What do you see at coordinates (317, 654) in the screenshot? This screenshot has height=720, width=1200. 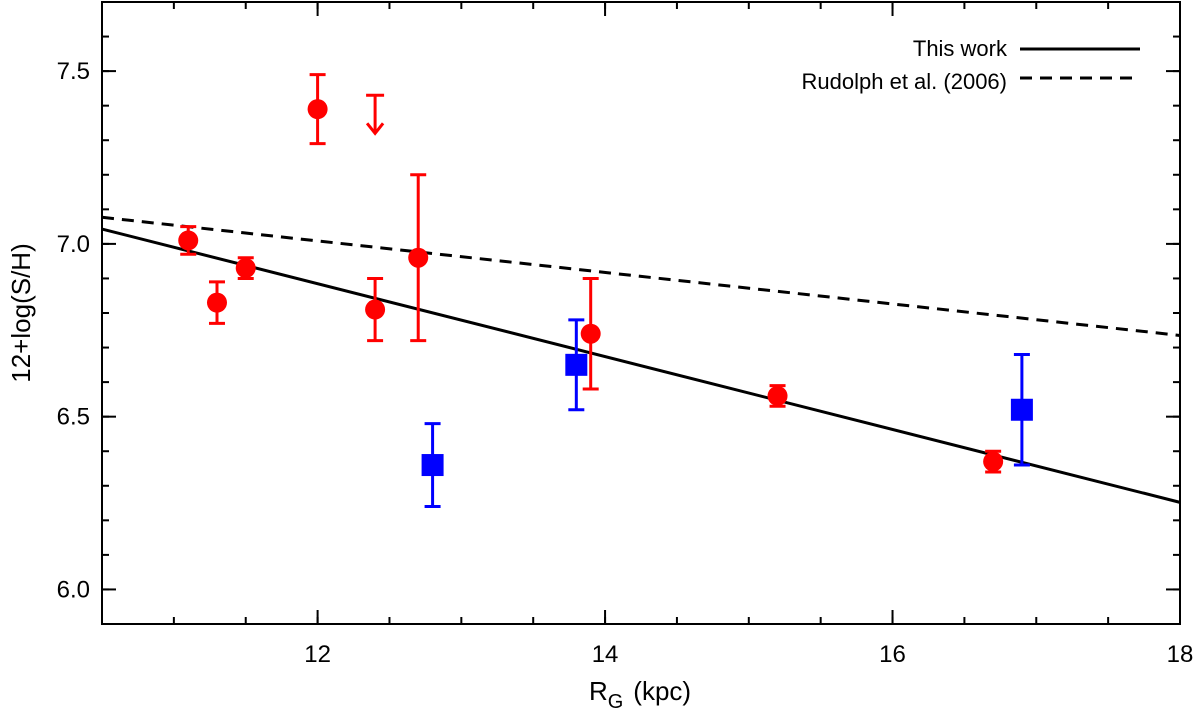 I see `x-tick-label: 12` at bounding box center [317, 654].